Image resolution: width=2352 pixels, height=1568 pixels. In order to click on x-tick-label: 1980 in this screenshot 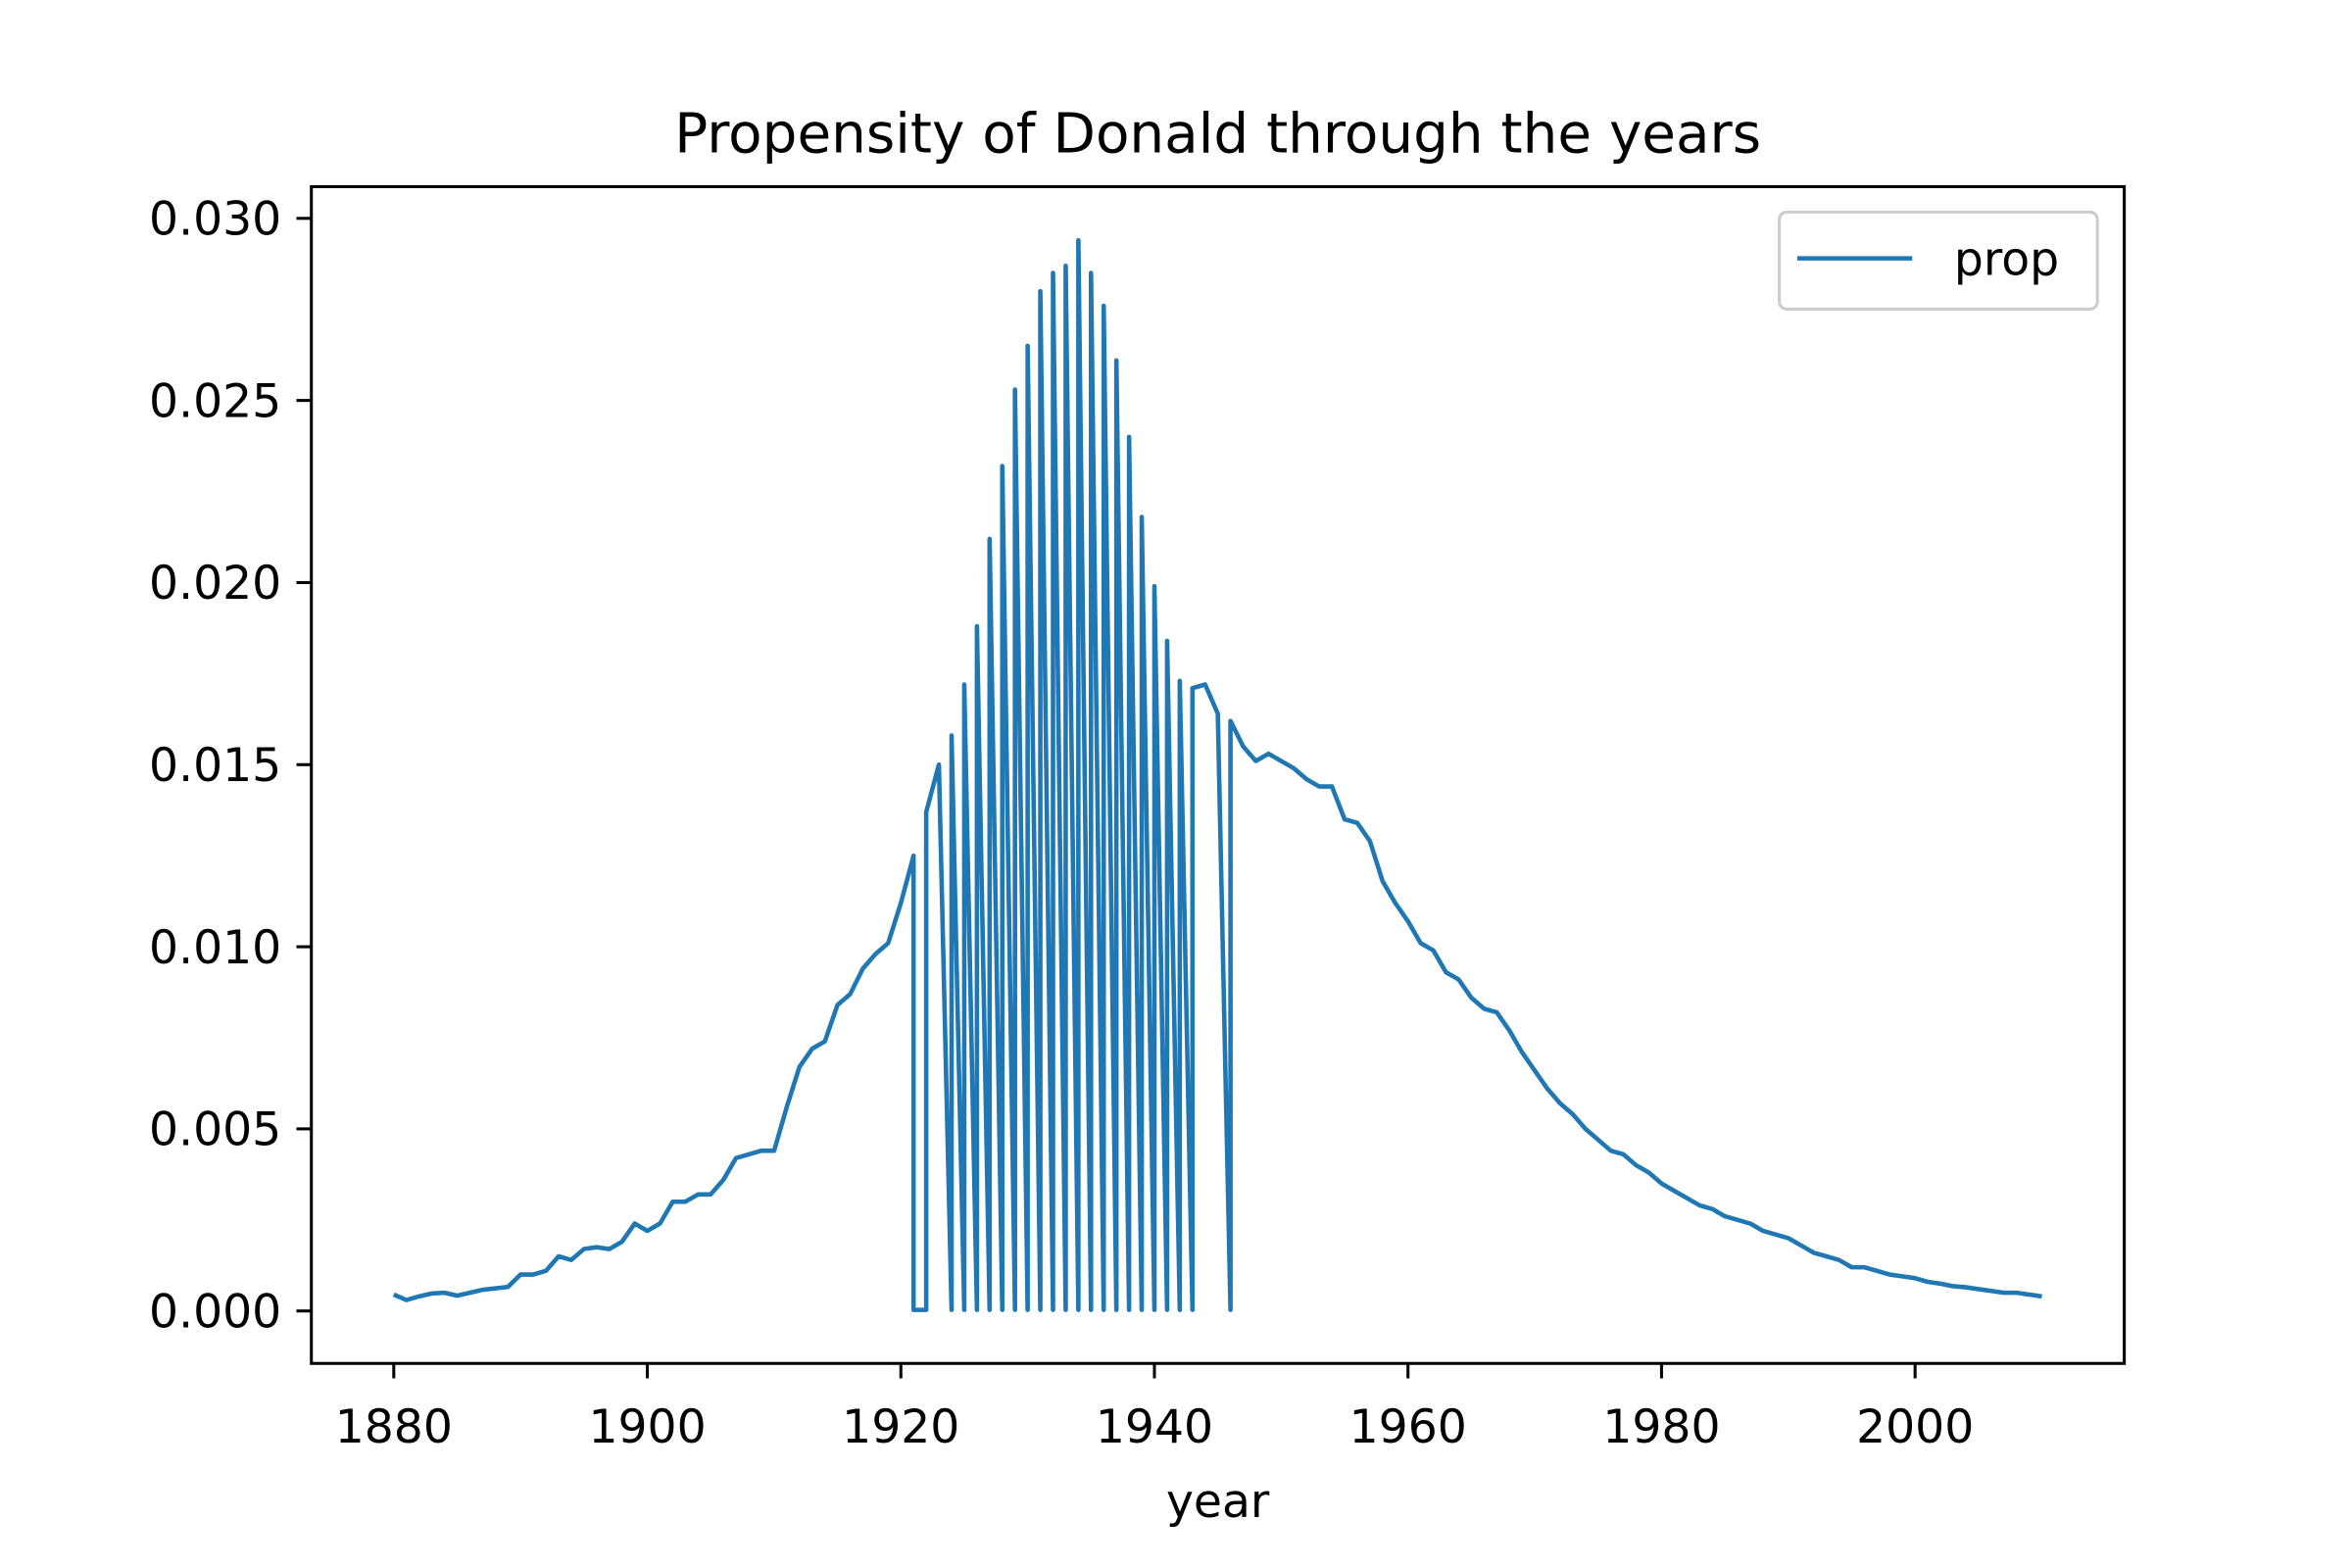, I will do `click(1661, 1427)`.